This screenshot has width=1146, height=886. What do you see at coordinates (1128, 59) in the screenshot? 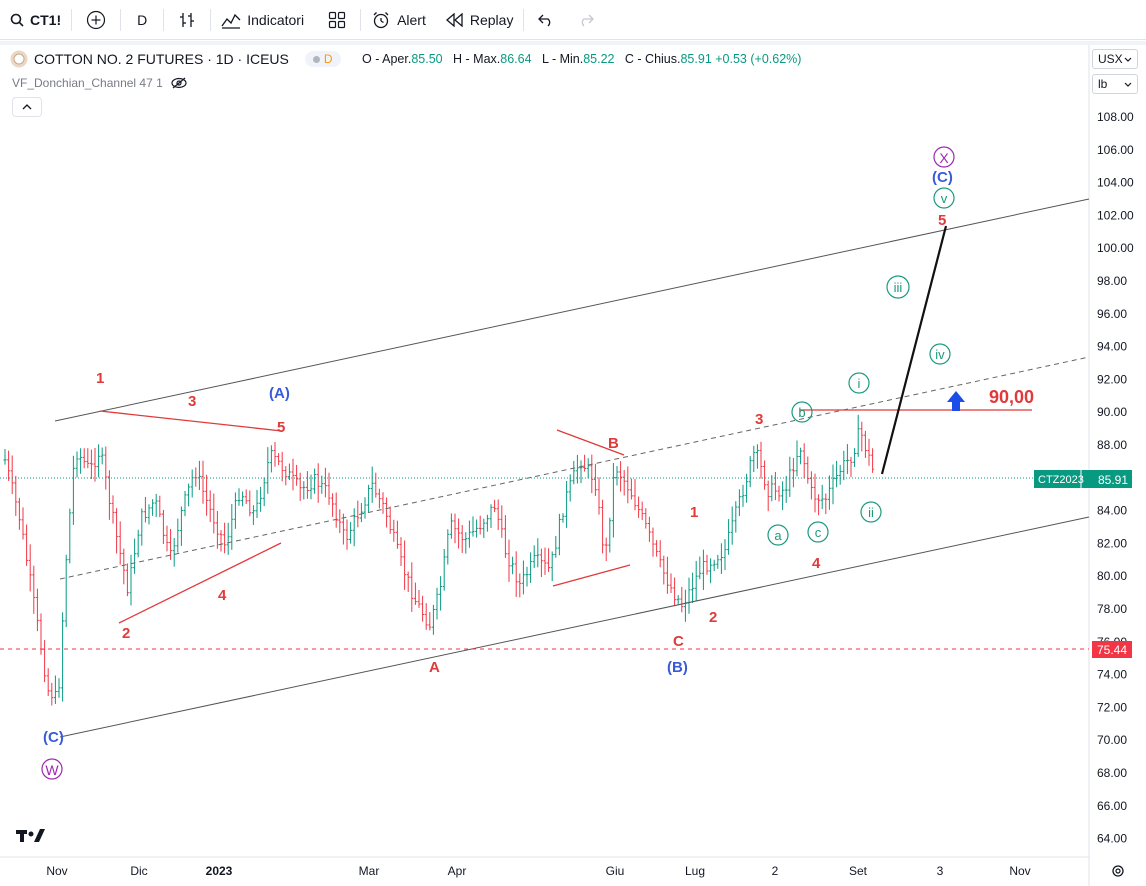
I see `chevron-down-icon` at bounding box center [1128, 59].